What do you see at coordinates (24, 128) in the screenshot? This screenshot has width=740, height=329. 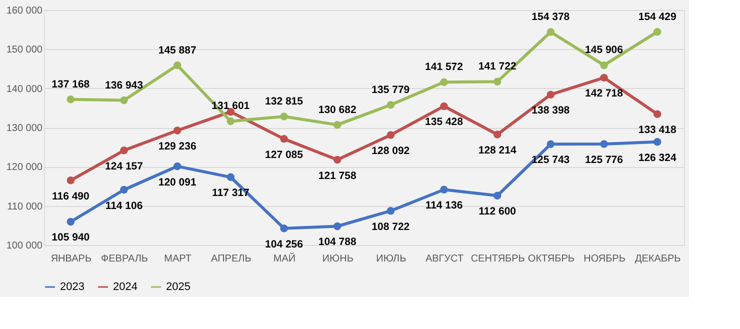 I see `y-tick-label: 130 000` at bounding box center [24, 128].